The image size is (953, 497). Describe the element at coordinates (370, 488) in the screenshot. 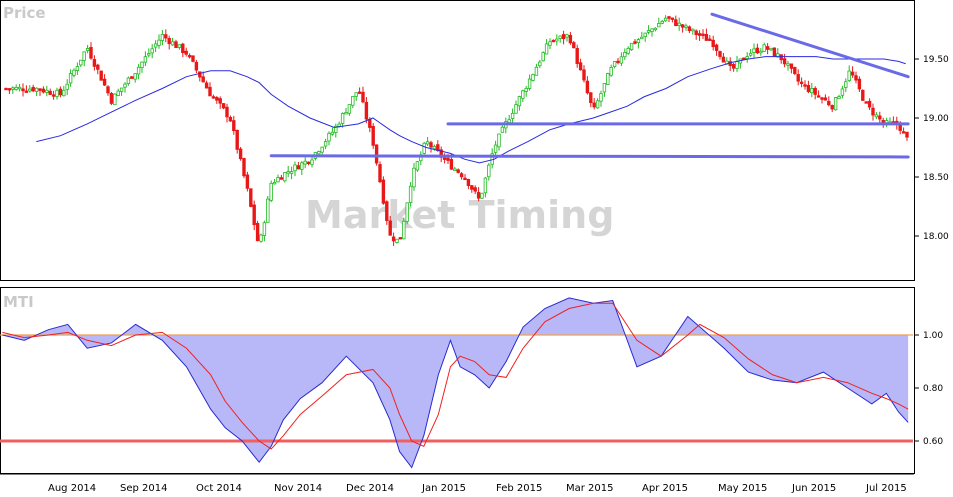

I see `x-tick-label: Dec 2014` at that location.